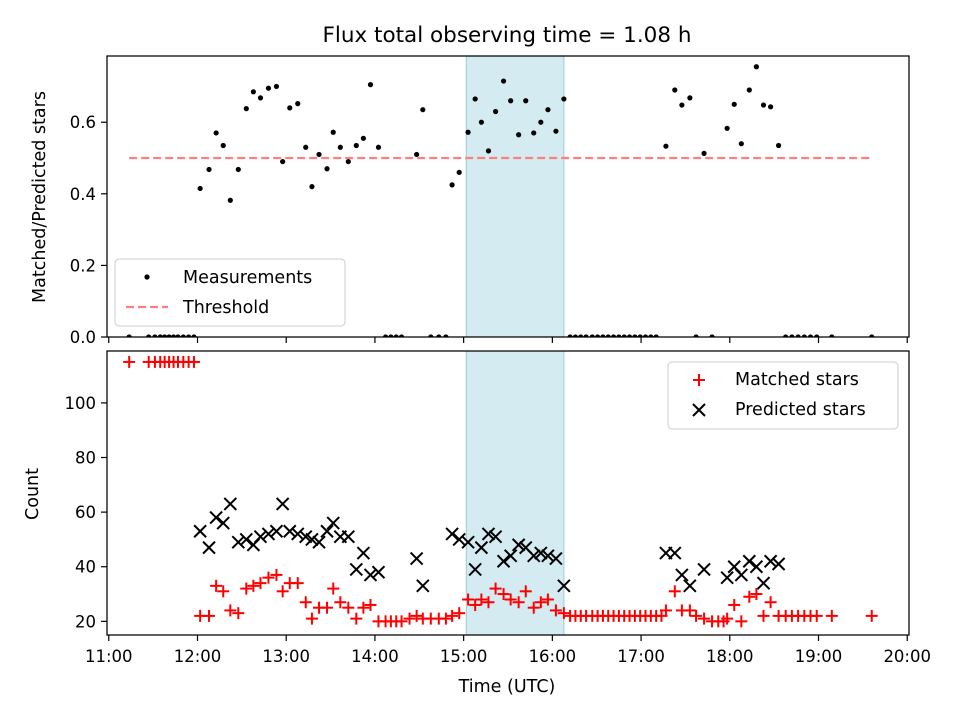 The height and width of the screenshot is (720, 960). I want to click on count-x-tick-label: 13:00, so click(286, 656).